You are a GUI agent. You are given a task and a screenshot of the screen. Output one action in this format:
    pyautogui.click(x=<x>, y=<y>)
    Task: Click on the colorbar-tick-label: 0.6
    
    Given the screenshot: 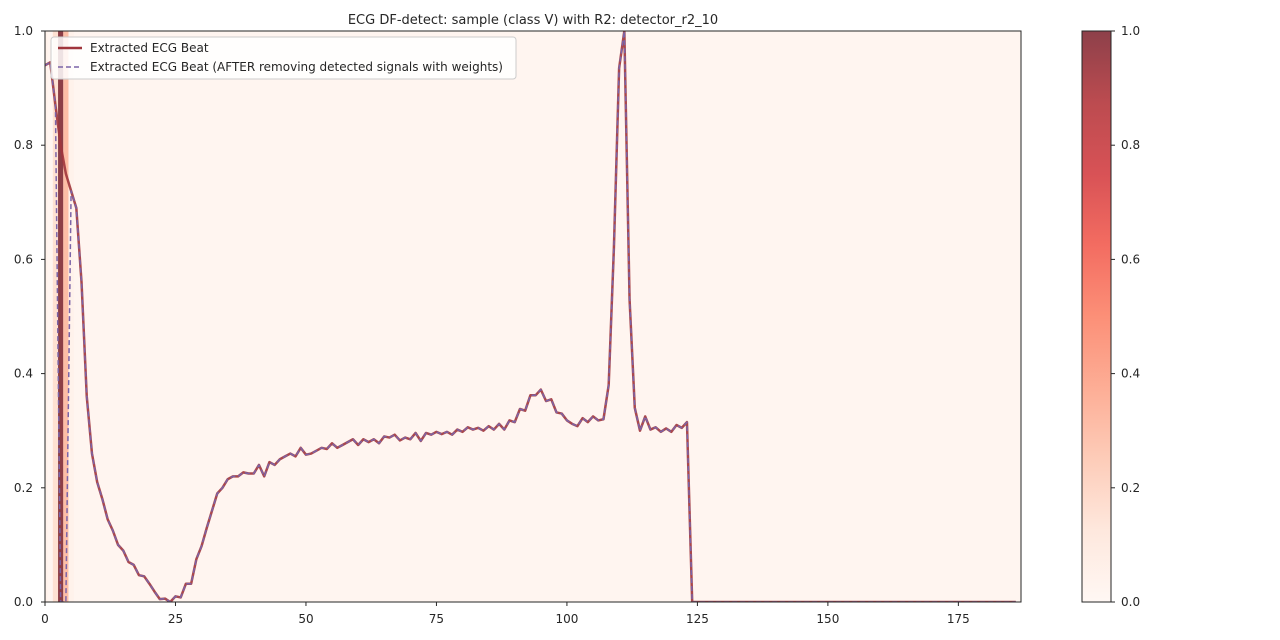 What is the action you would take?
    pyautogui.click(x=1130, y=259)
    